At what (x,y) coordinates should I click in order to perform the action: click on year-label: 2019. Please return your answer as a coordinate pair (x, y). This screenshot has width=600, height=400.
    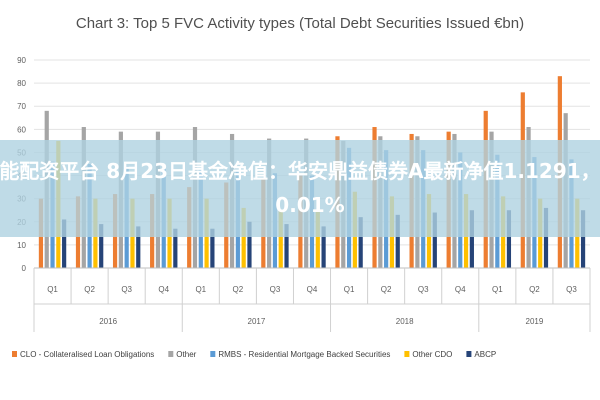
    Looking at the image, I should click on (535, 321).